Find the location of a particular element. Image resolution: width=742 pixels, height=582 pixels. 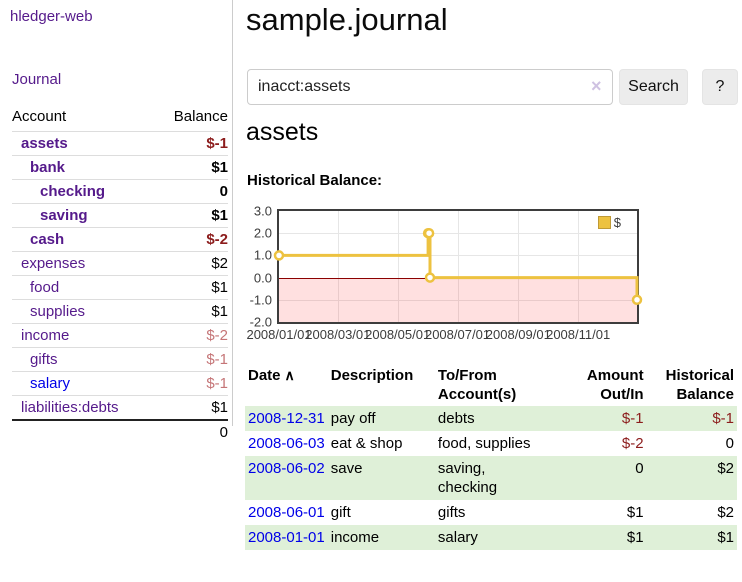

transaction-date-link: 2008-12-31 is located at coordinates (286, 418).